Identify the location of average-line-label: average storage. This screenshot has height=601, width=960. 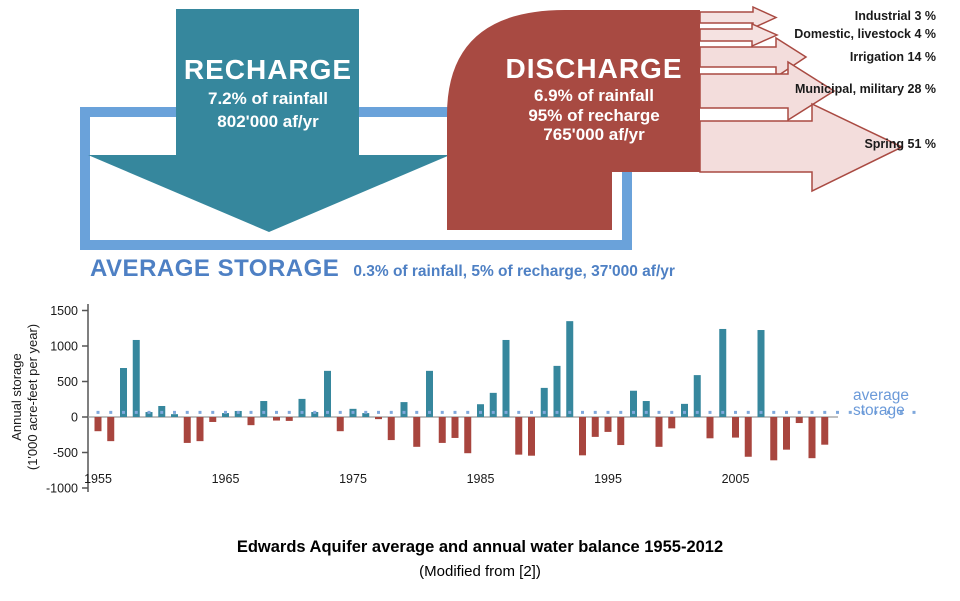
(881, 403).